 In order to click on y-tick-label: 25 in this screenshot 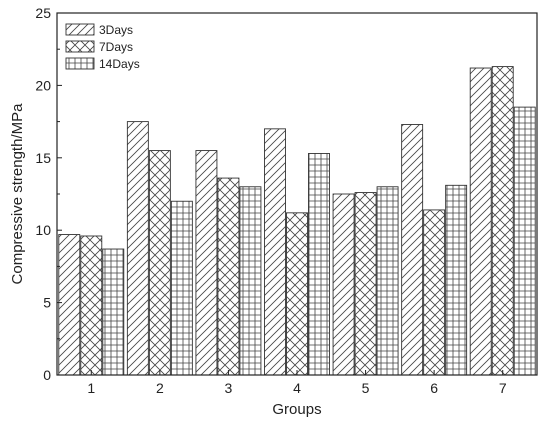, I will do `click(43, 13)`.